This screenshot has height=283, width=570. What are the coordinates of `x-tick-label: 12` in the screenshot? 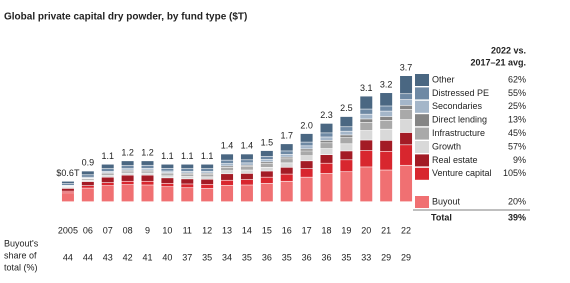 It's located at (207, 230).